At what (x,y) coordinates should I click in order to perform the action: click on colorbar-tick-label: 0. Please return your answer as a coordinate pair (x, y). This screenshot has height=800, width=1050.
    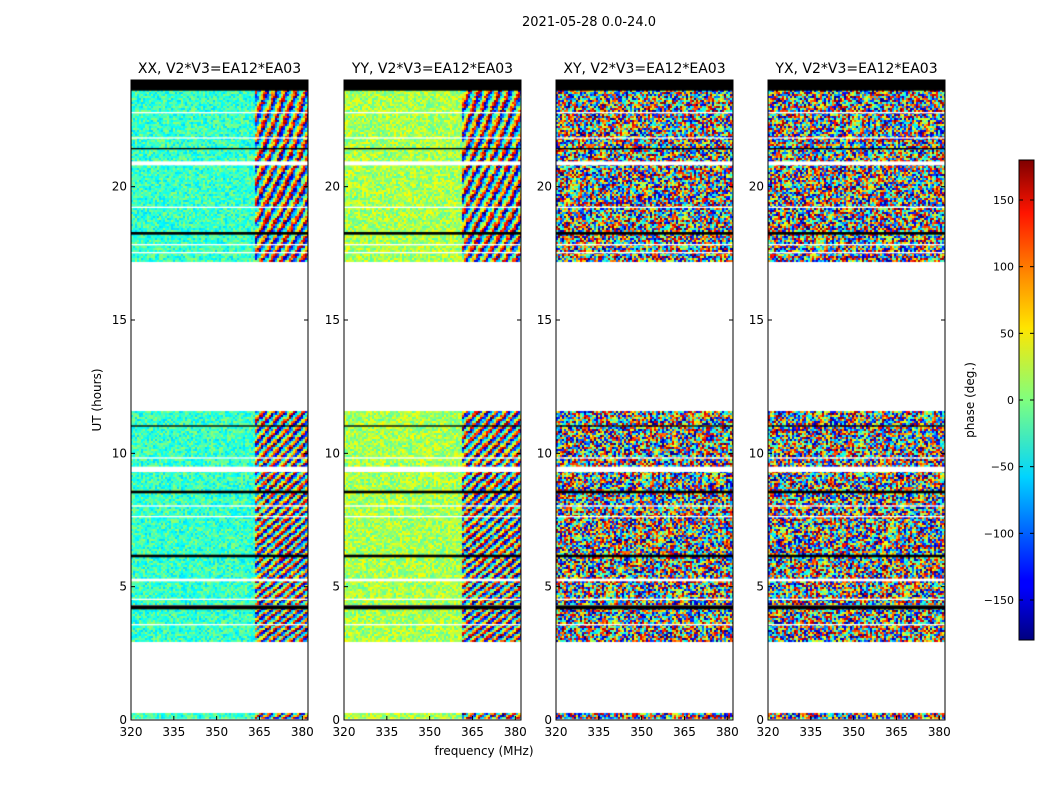
    Looking at the image, I should click on (1010, 400).